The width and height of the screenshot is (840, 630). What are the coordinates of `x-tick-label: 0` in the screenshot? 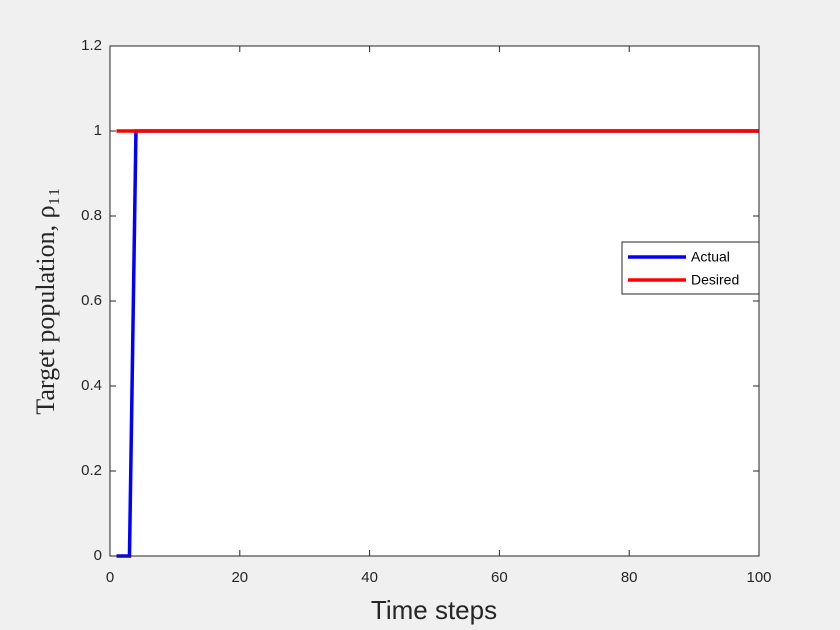 It's located at (110, 577).